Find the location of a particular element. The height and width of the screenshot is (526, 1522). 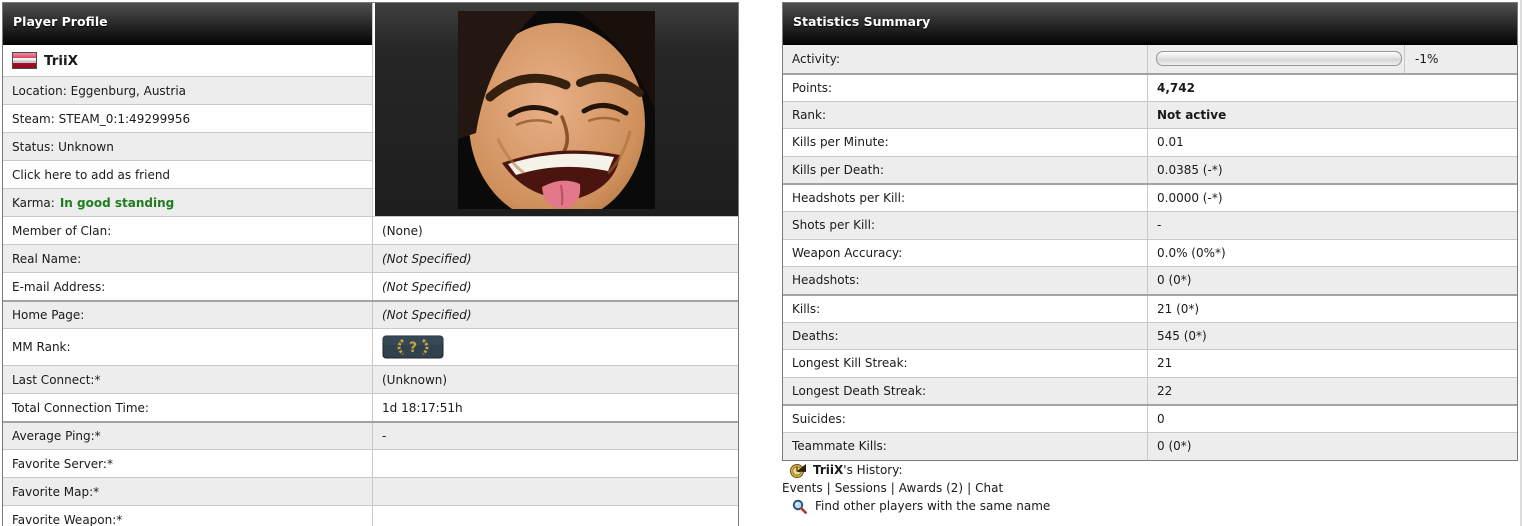

player-name-row: TriiX is located at coordinates (187, 60).